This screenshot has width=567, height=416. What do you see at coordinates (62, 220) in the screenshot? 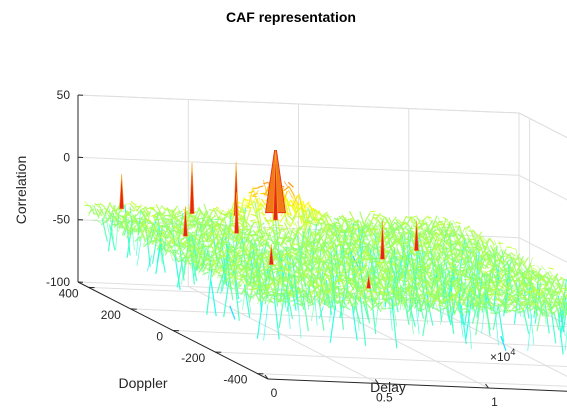
I see `z-tick-label: -50` at bounding box center [62, 220].